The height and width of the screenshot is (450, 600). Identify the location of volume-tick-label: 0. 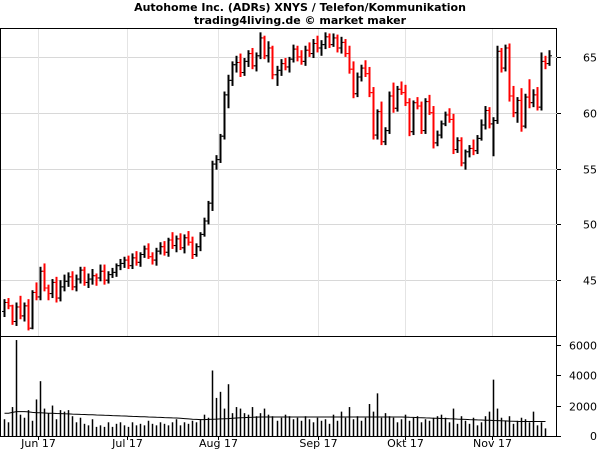
(593, 436).